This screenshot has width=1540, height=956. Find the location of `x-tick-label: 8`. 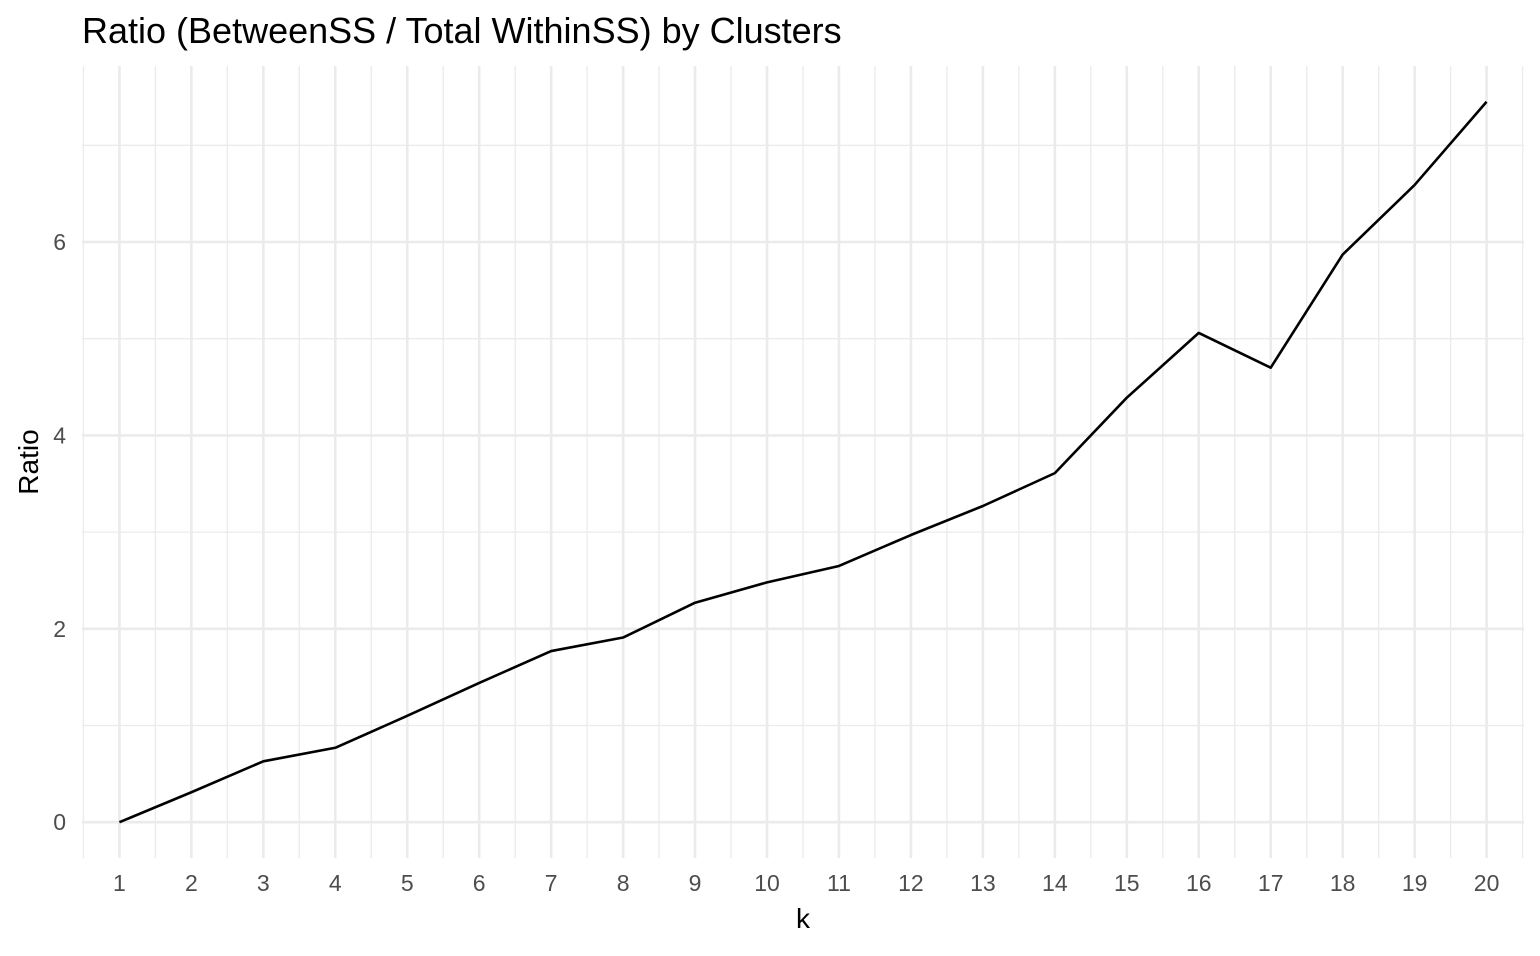

x-tick-label: 8 is located at coordinates (623, 883).